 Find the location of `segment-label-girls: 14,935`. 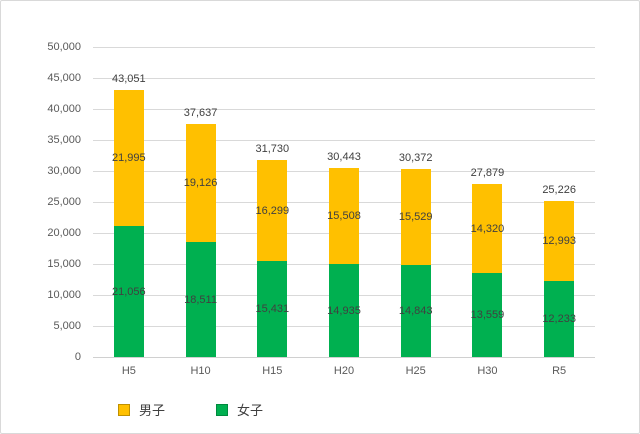

segment-label-girls: 14,935 is located at coordinates (344, 310).